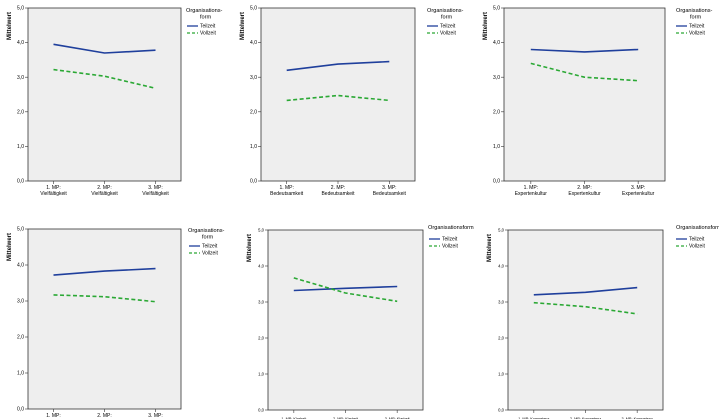 This screenshot has height=419, width=719. Describe the element at coordinates (533, 418) in the screenshot. I see `x-tick-label: 1. MP: Kompetenz` at that location.